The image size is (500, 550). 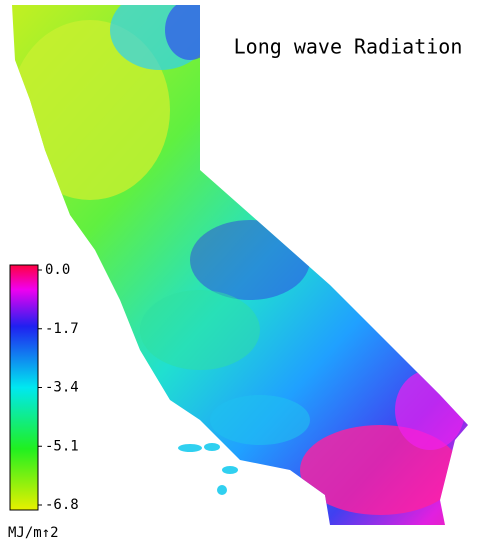 I want to click on colorbar-tick-label: -6.8, so click(x=62, y=505).